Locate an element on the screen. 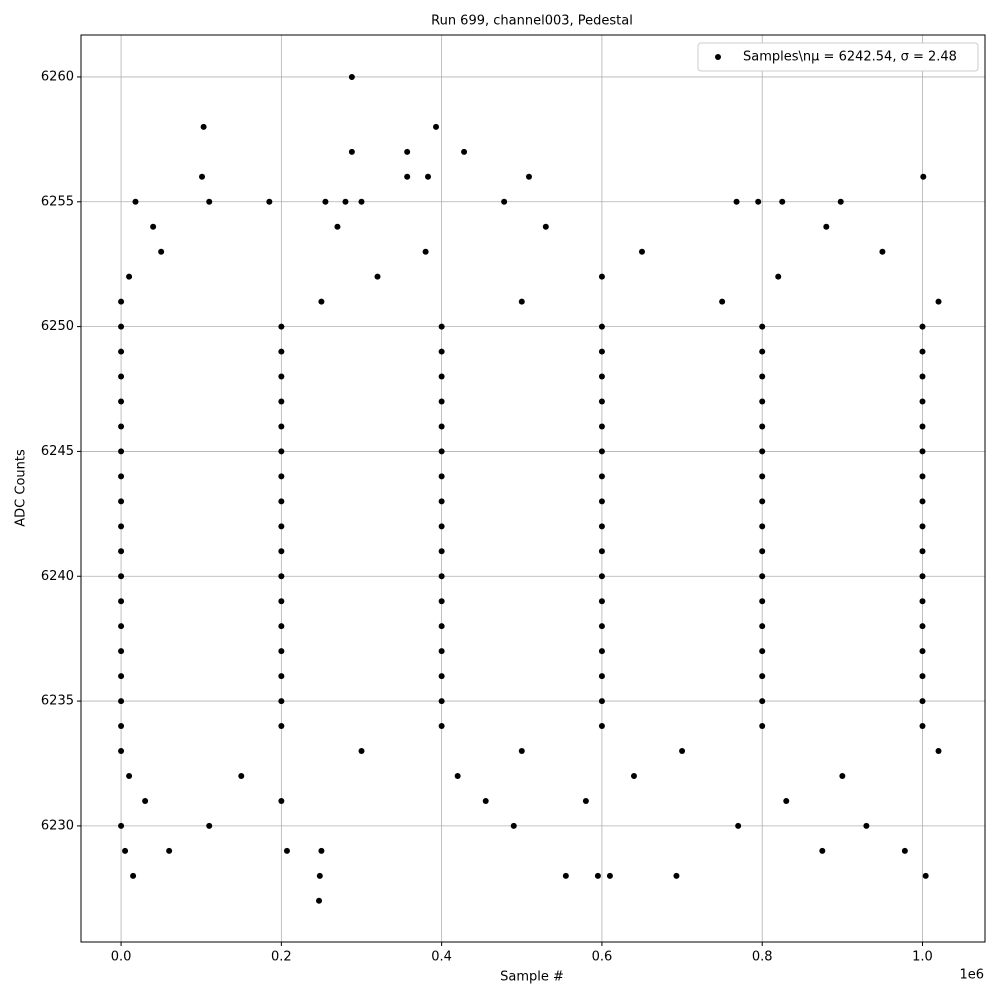 The image size is (1000, 1000). x-tick-label: 0.0 is located at coordinates (121, 957).